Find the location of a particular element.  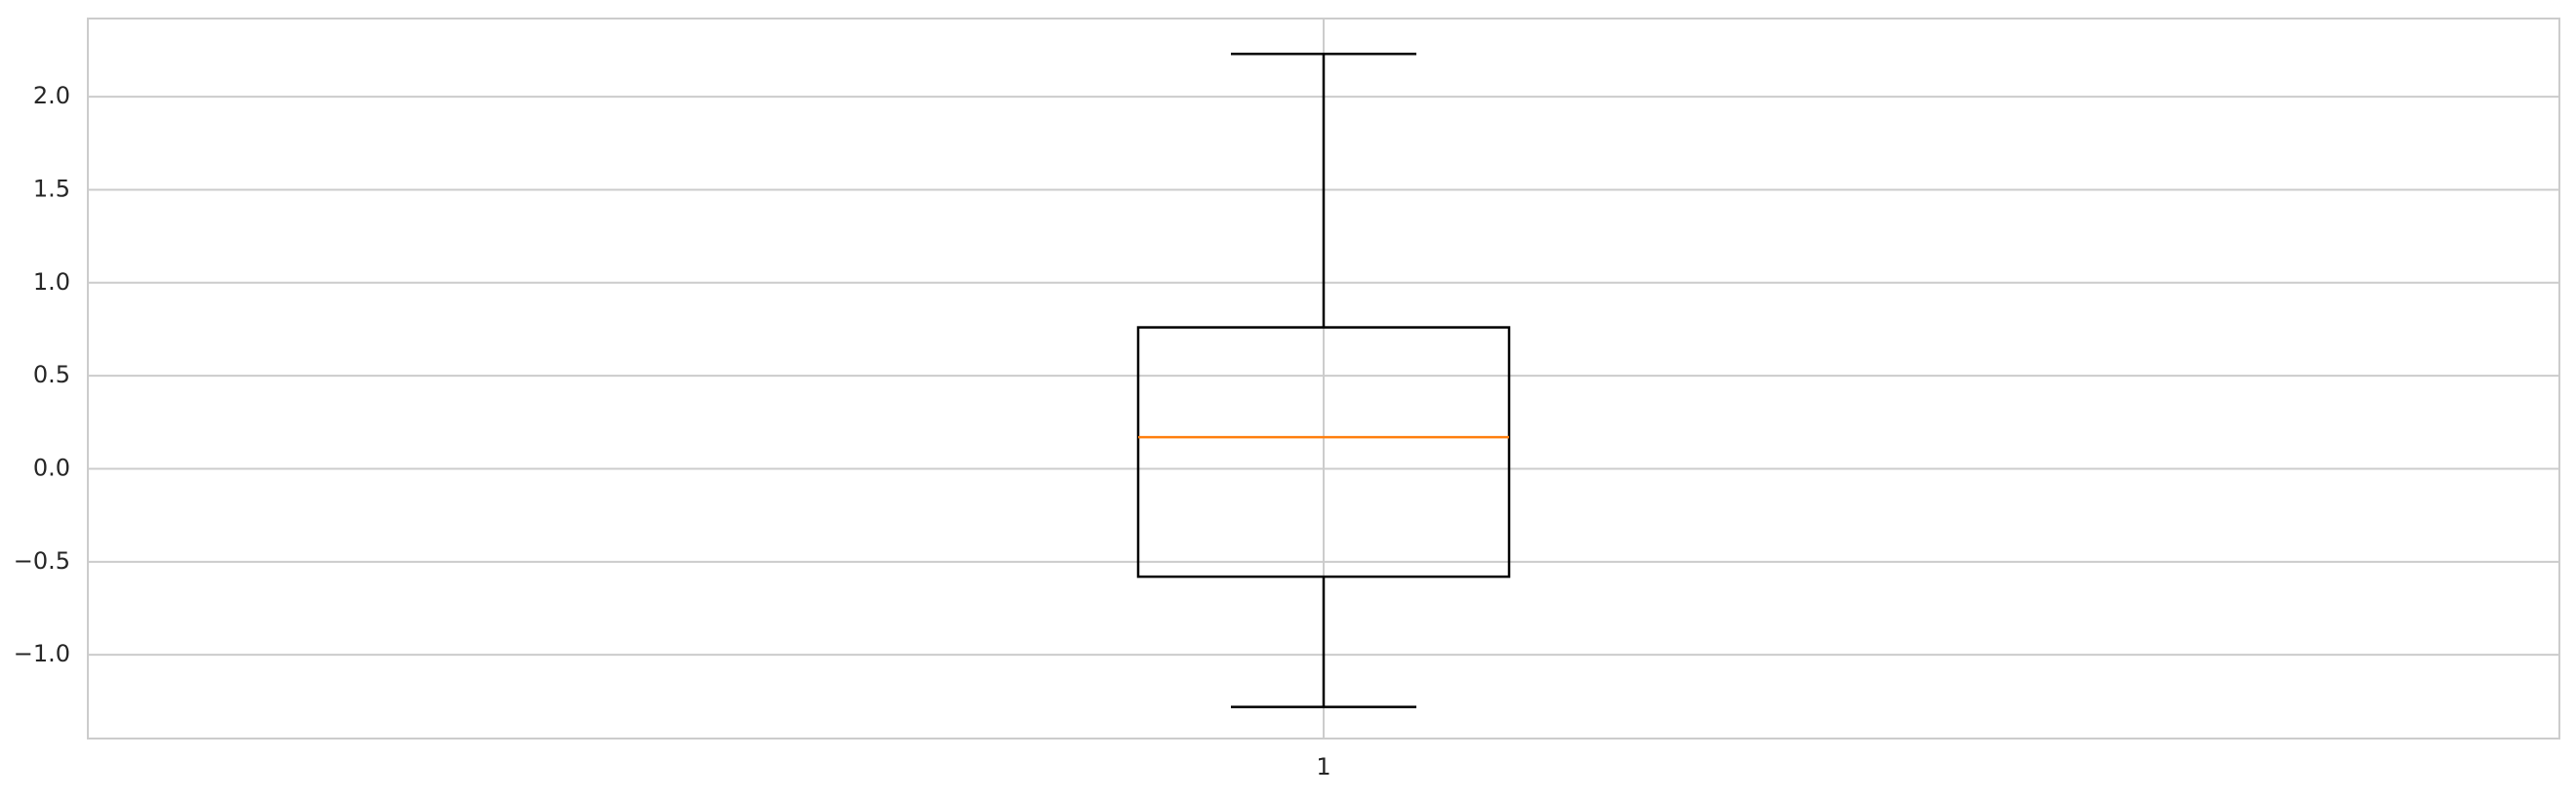

y-tick-labels: −1.0 −0.5 0.0 0.5 1.0 1.5 2.0 is located at coordinates (42, 374).